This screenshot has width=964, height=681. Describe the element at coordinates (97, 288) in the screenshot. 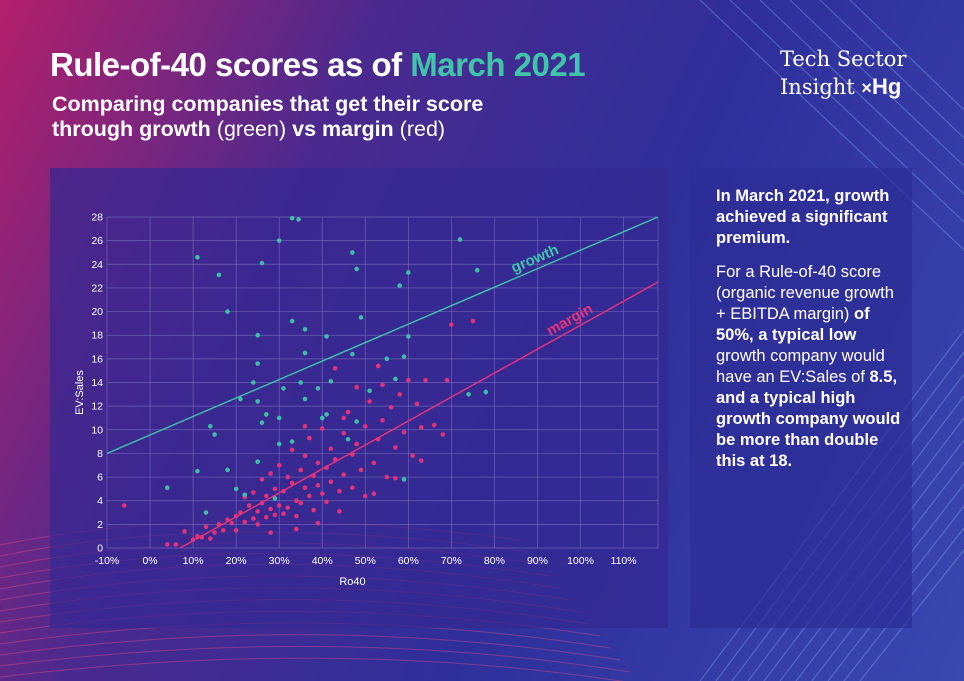

I see `y-tick-label: 22` at that location.